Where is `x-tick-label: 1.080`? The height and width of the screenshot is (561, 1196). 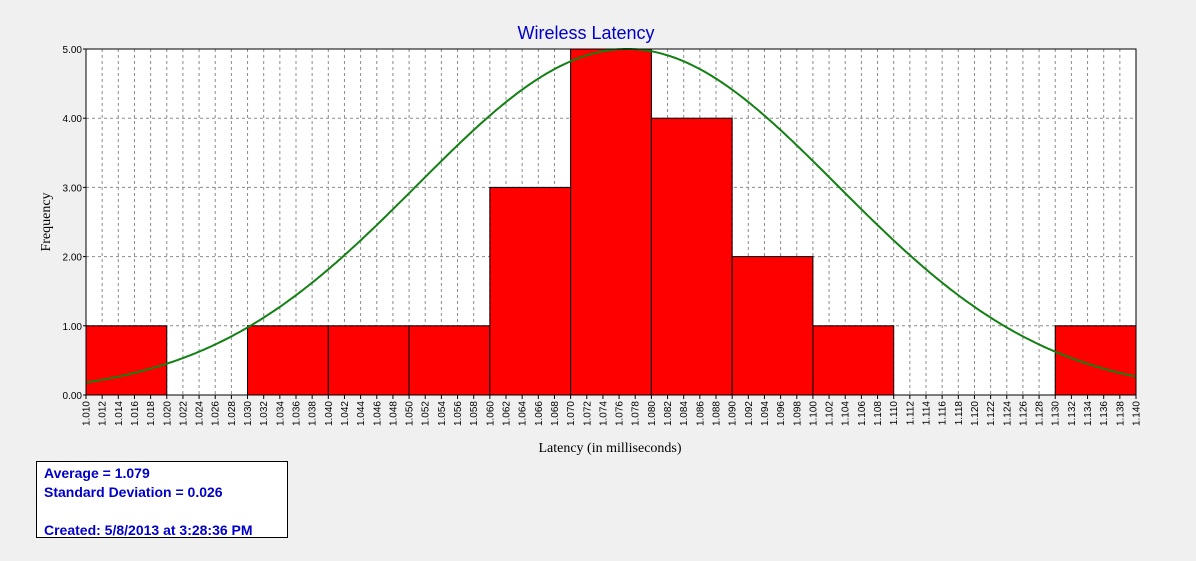 x-tick-label: 1.080 is located at coordinates (652, 413).